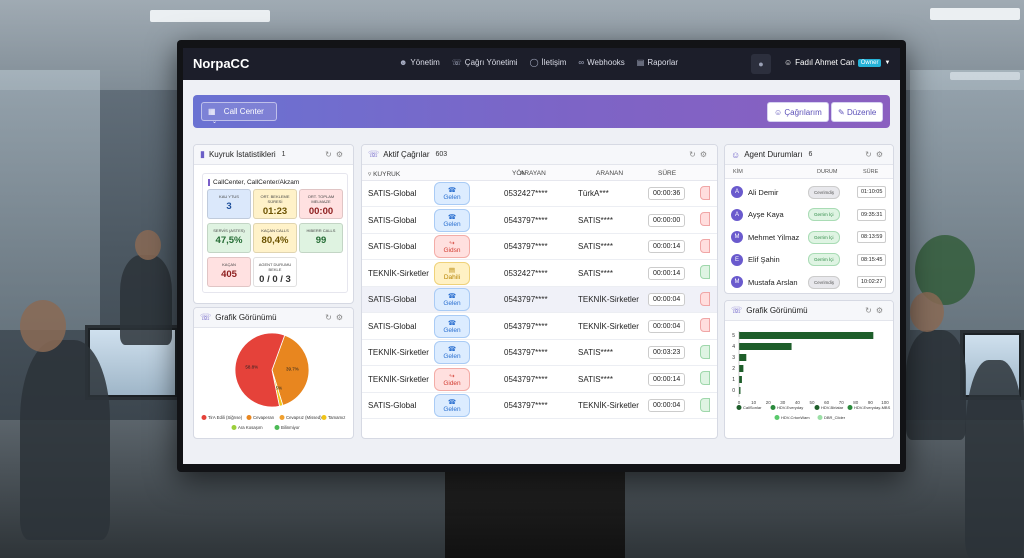  Describe the element at coordinates (610, 173) in the screenshot. I see `col-callee: ARANAN` at that location.